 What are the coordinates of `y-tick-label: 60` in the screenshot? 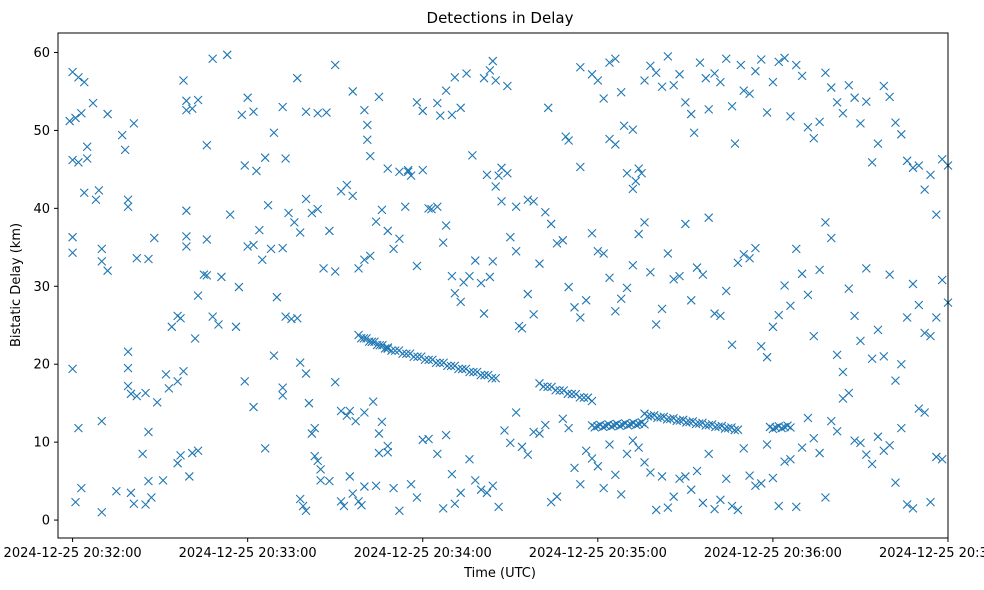 It's located at (41, 53).